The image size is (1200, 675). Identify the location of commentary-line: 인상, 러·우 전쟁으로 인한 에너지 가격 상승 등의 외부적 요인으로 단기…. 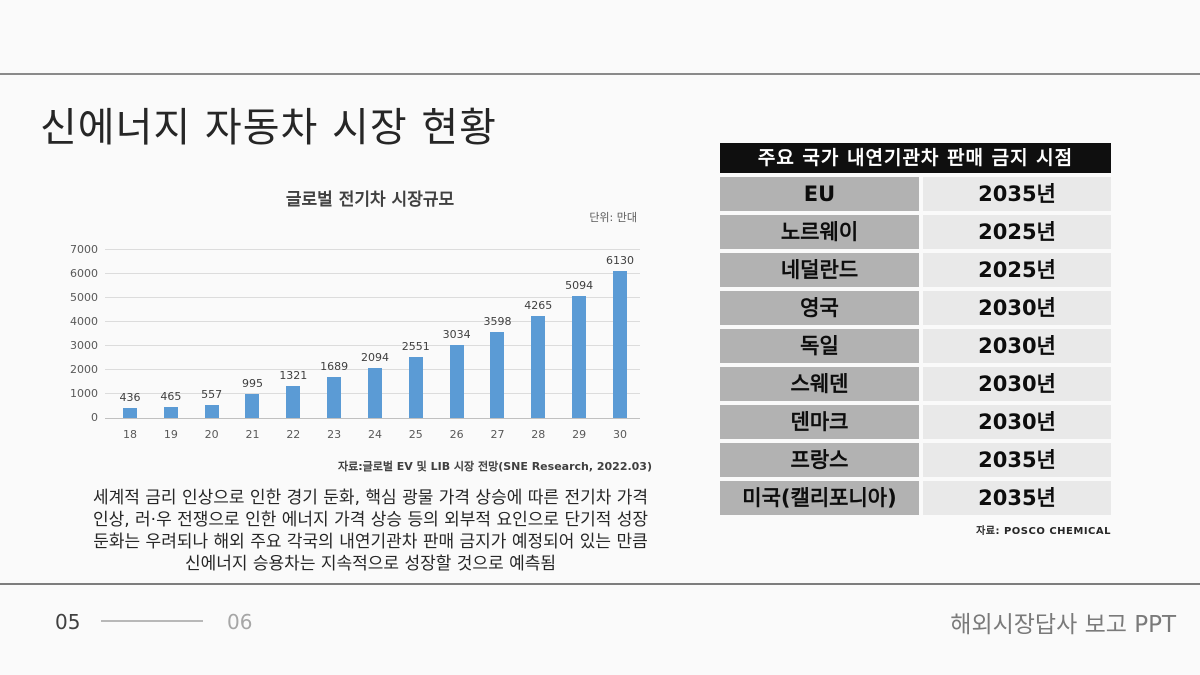
(370, 520).